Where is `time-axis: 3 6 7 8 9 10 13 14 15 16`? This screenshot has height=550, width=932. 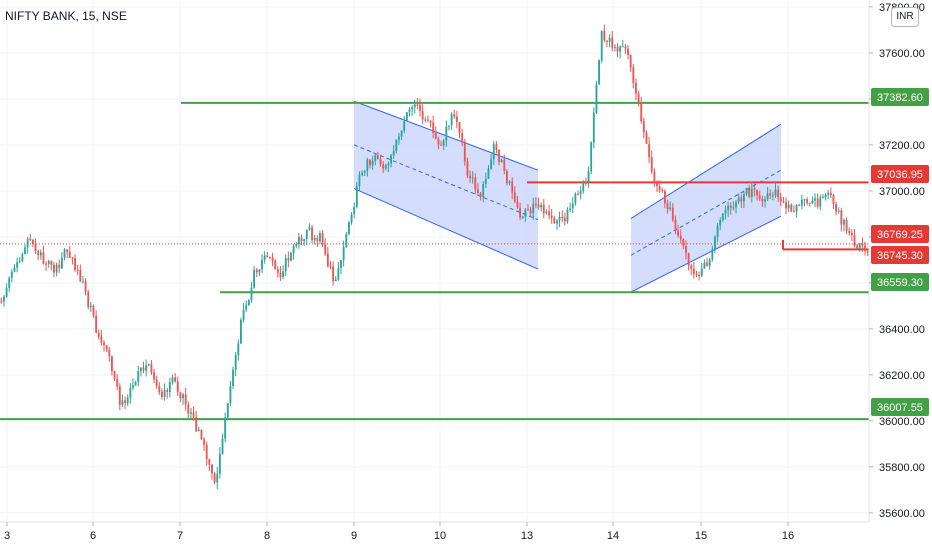 time-axis: 3 6 7 8 9 10 13 14 15 16 is located at coordinates (399, 532).